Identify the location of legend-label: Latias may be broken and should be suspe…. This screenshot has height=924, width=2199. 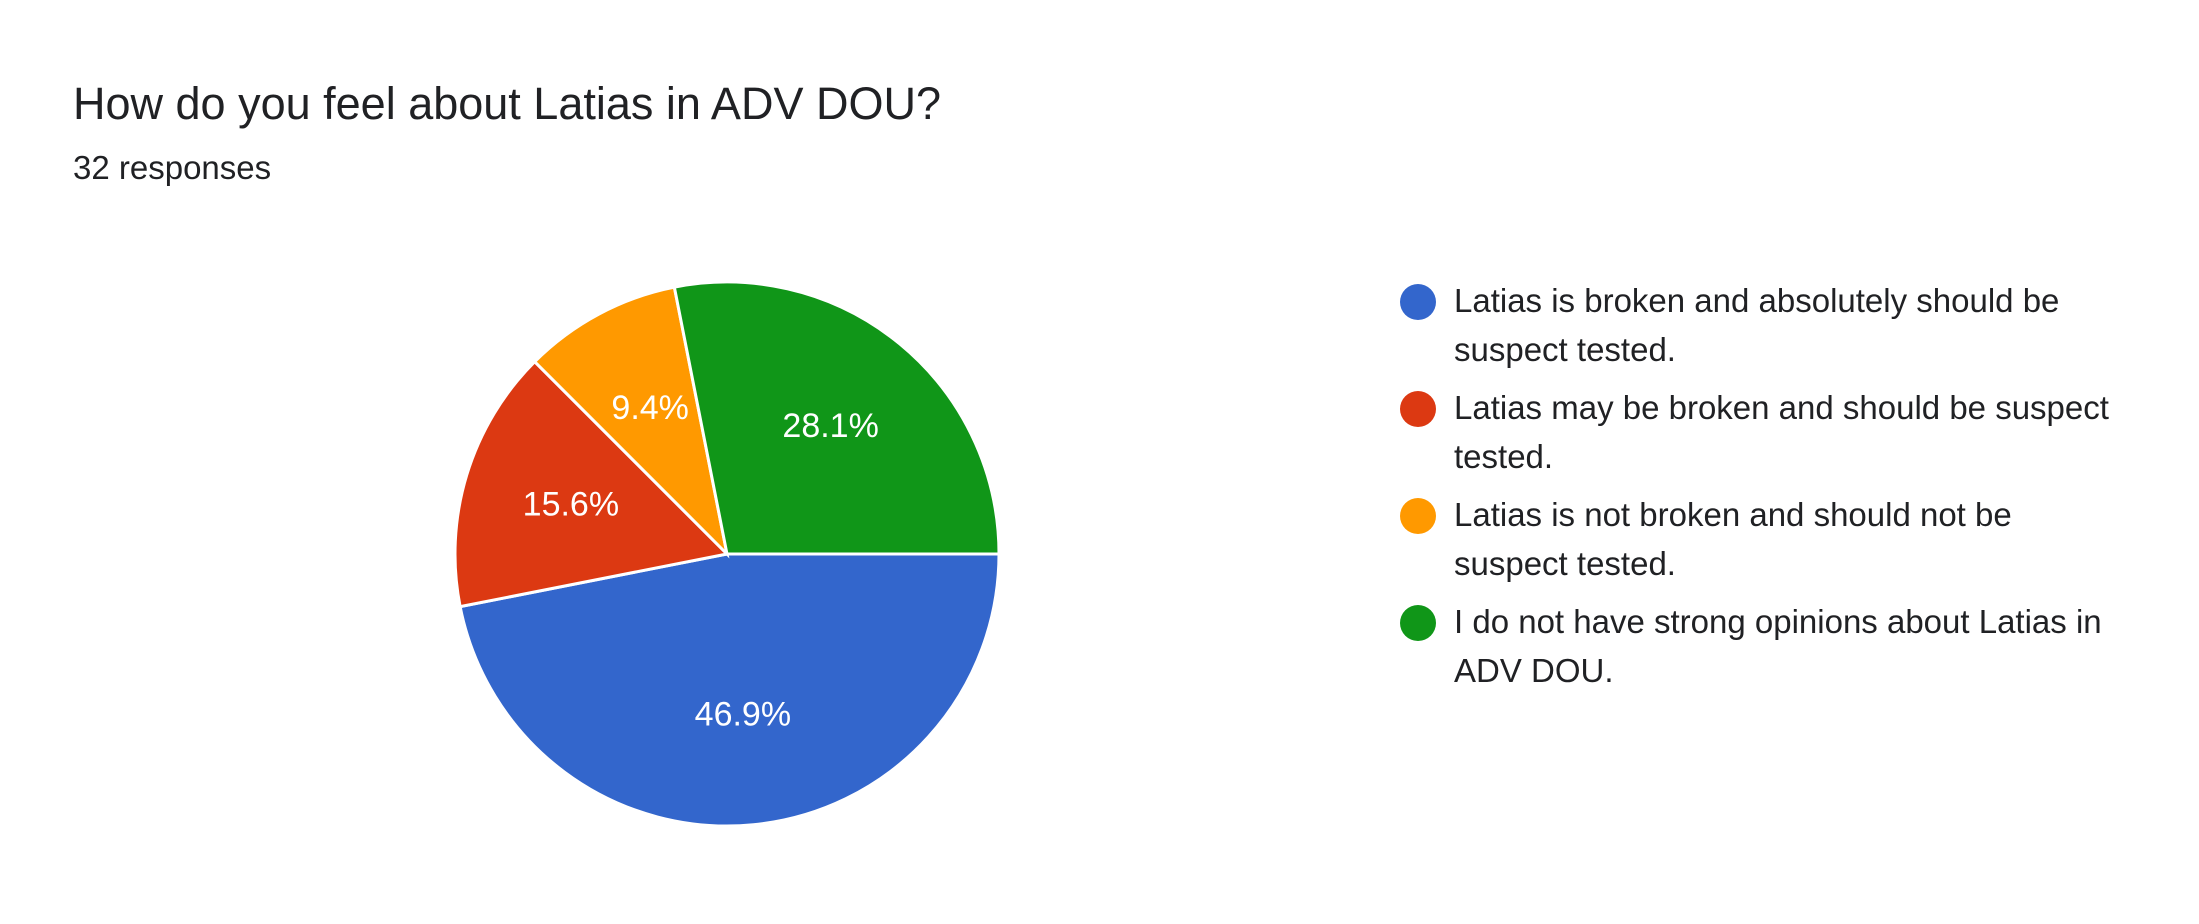
(1781, 432).